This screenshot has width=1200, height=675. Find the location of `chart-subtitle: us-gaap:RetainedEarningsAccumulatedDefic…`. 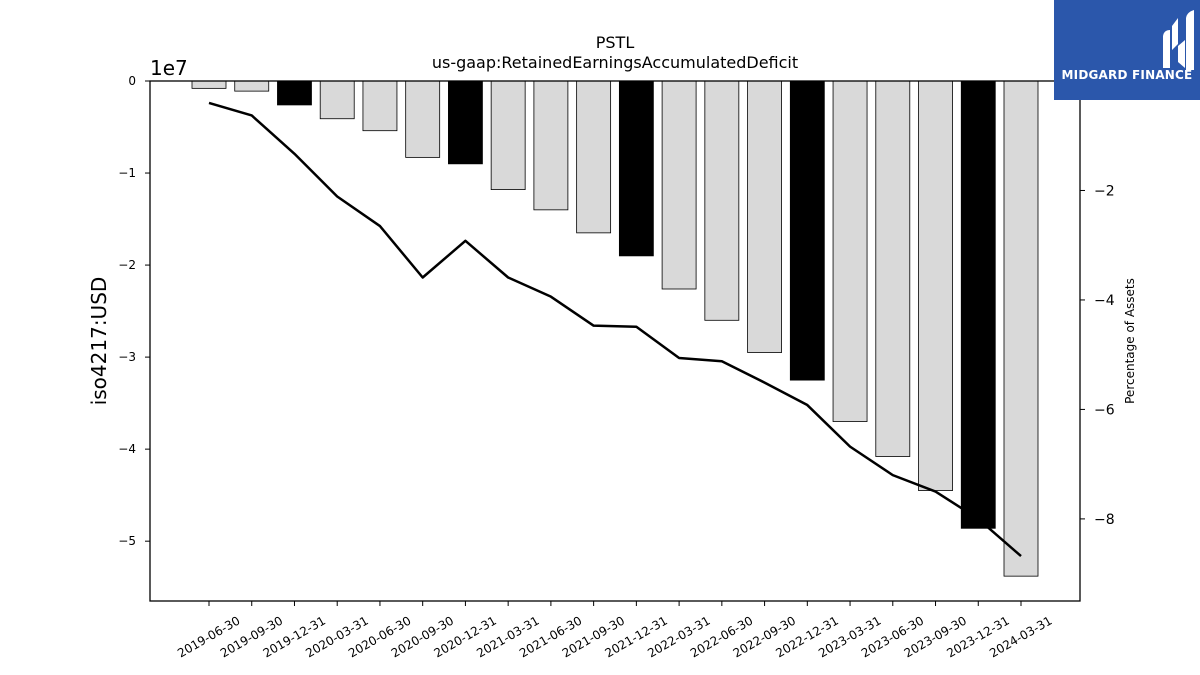

chart-subtitle: us-gaap:RetainedEarningsAccumulatedDefic… is located at coordinates (615, 62).